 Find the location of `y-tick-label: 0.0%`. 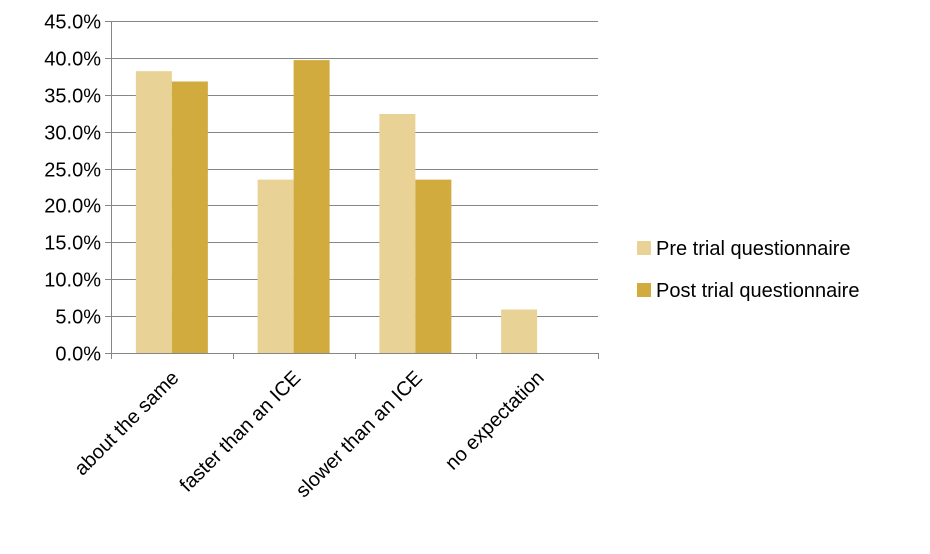

y-tick-label: 0.0% is located at coordinates (78, 355).